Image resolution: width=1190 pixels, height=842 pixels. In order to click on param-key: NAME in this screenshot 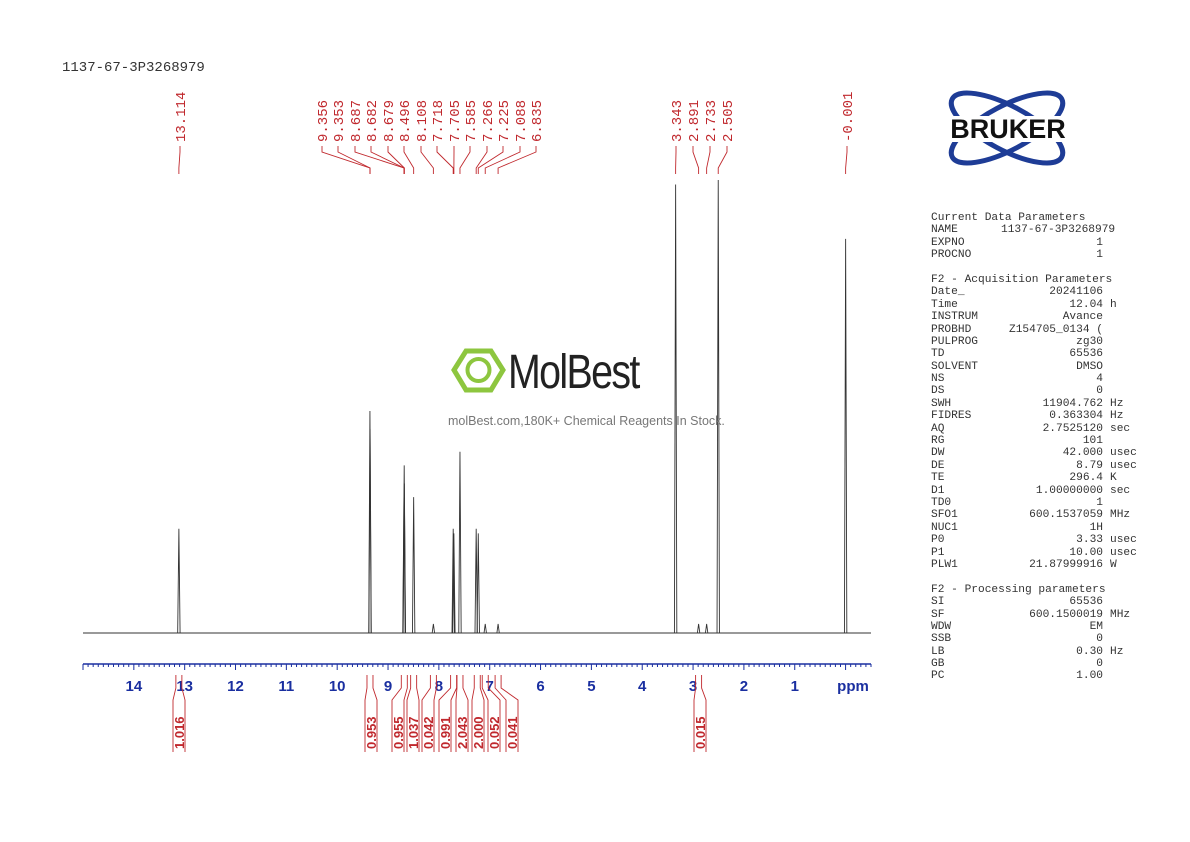, I will do `click(944, 230)`.